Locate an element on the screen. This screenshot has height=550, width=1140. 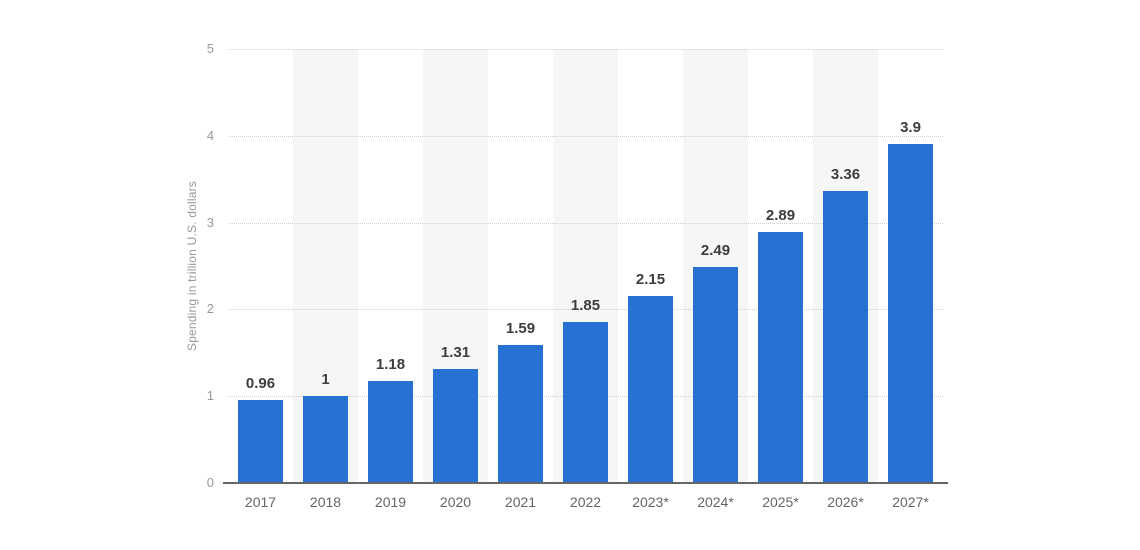
bar-2022 is located at coordinates (585, 402).